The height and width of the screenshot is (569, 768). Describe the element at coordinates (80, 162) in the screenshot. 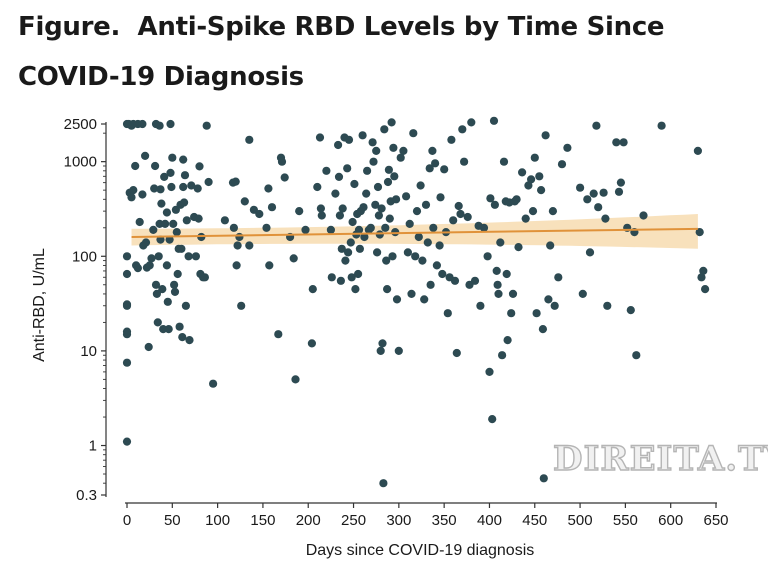

I see `y-tick-label: 1000` at that location.